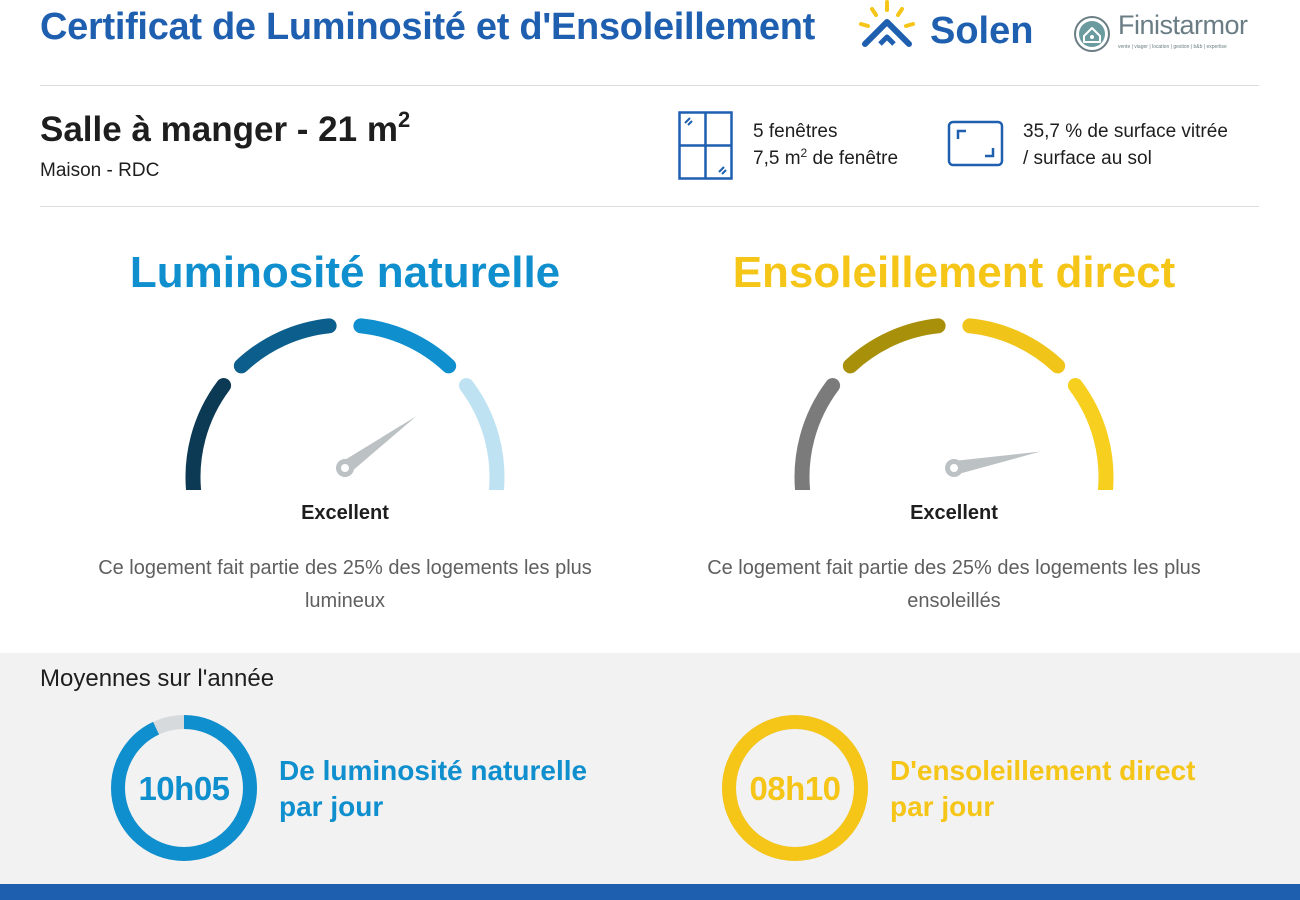  I want to click on glazing-line1: 35,7 % de surface vitrée, so click(1125, 131).